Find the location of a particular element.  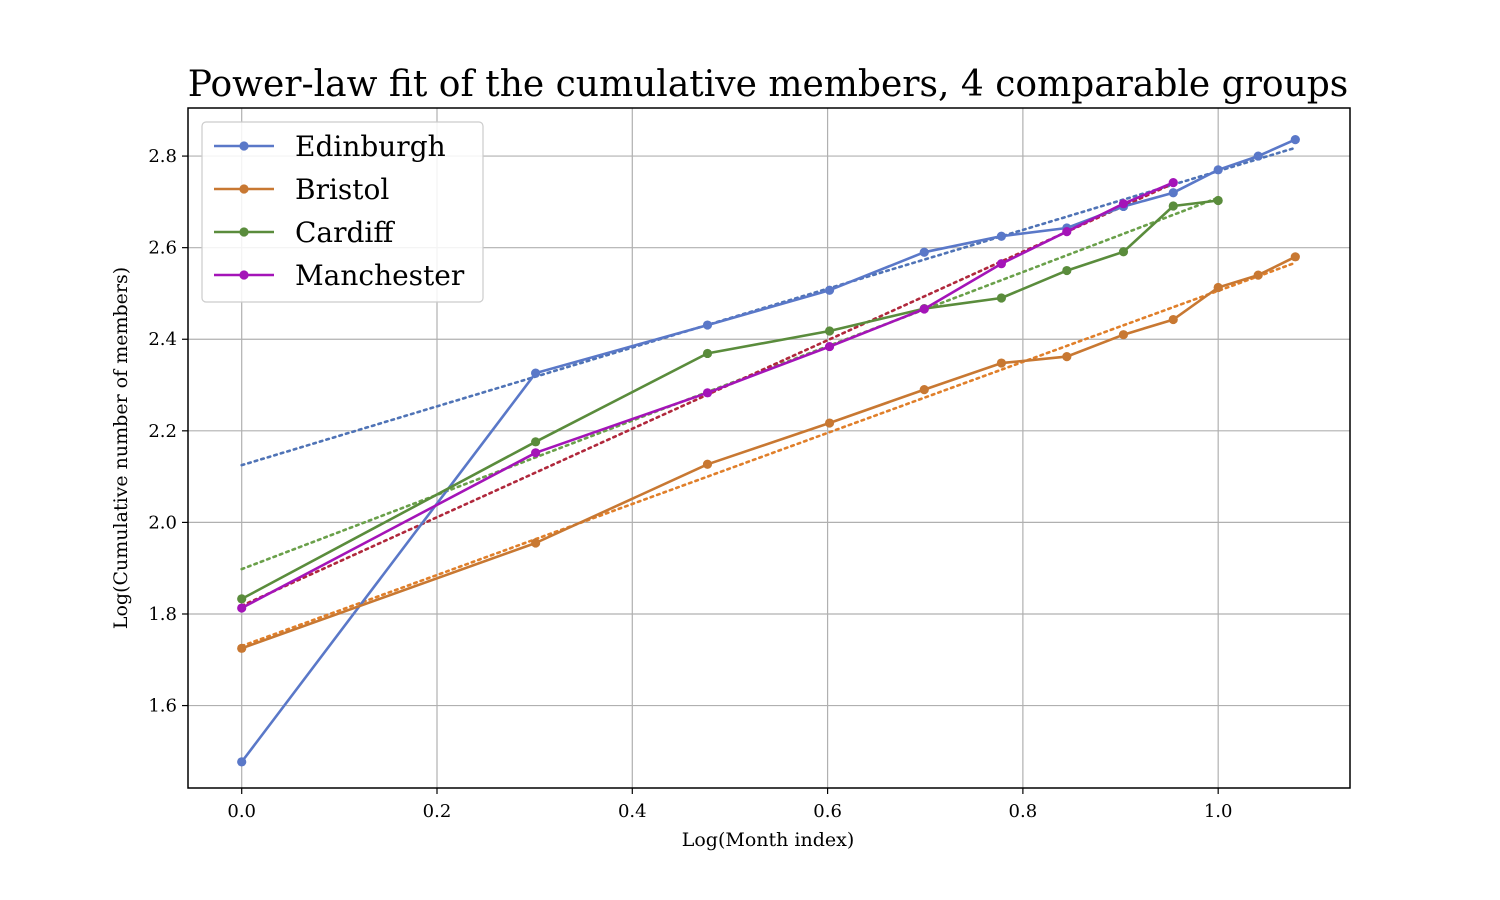

y-tick-label: 2.8 is located at coordinates (162, 156).